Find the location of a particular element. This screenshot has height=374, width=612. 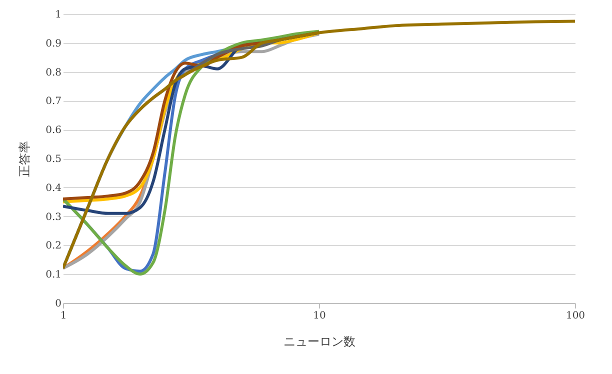

y-tick-label: 0 is located at coordinates (58, 304).